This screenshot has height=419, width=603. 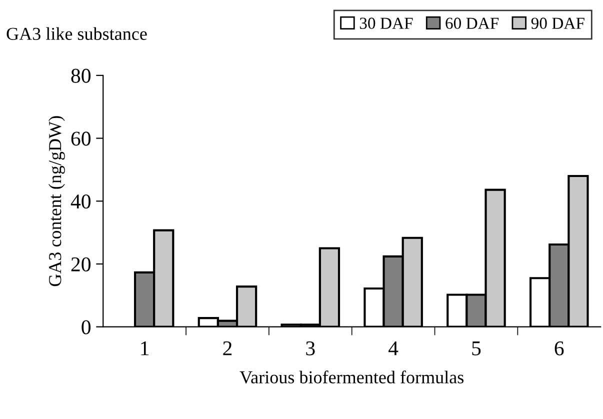 What do you see at coordinates (557, 23) in the screenshot?
I see `legend-label: 90 DAF` at bounding box center [557, 23].